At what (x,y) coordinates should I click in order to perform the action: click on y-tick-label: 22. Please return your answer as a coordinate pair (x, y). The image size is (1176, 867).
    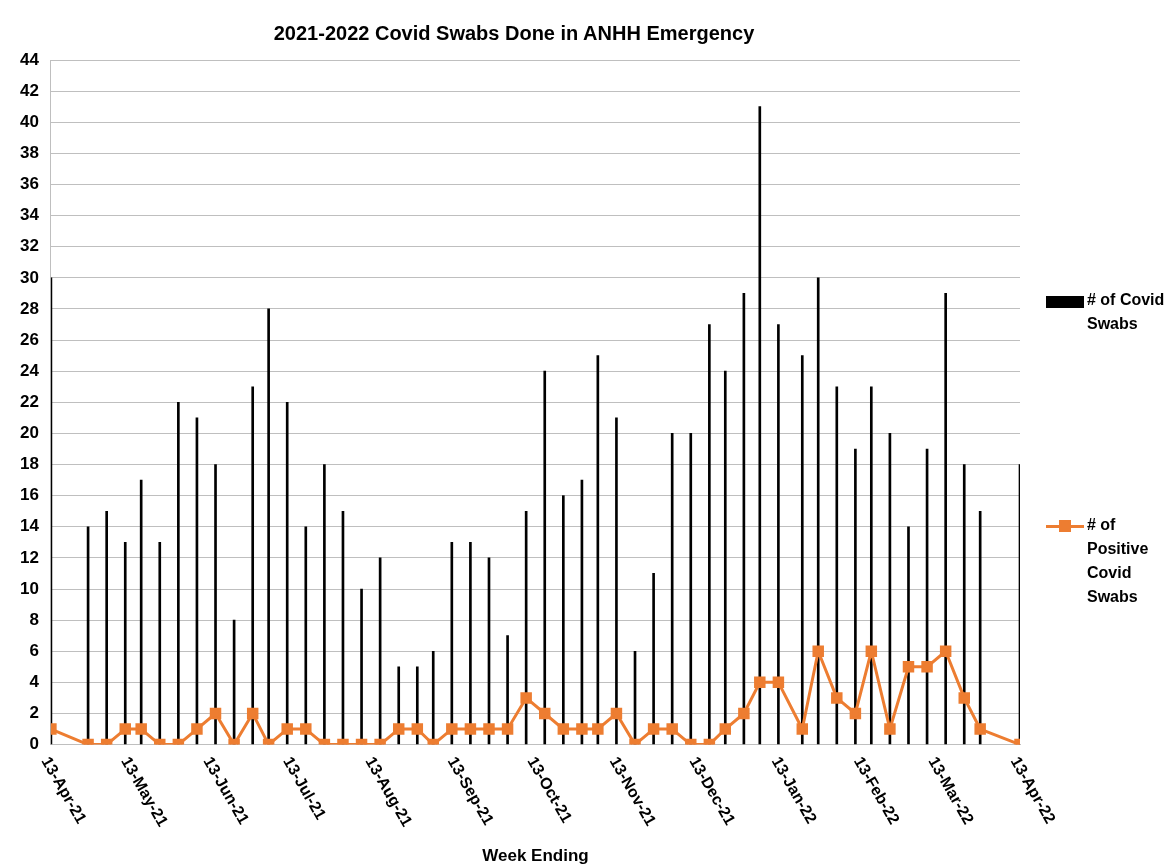
    Looking at the image, I should click on (29, 401).